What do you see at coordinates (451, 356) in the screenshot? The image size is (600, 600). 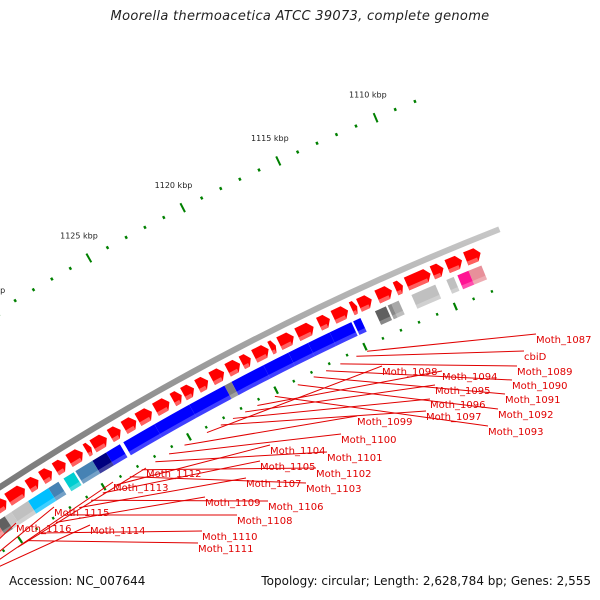 I see `gene-label: cbiD` at bounding box center [451, 356].